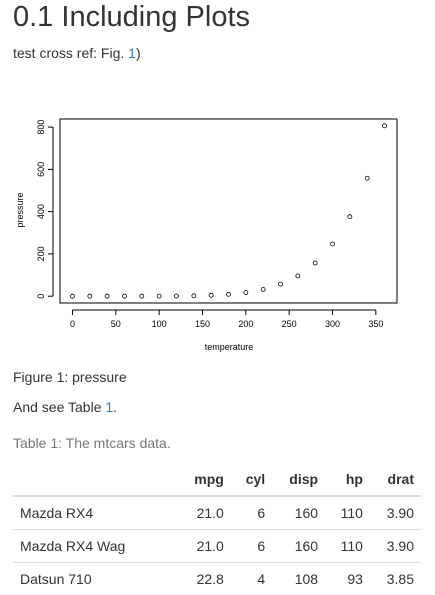  Describe the element at coordinates (33, 17) in the screenshot. I see `section-number: 0.1` at that location.